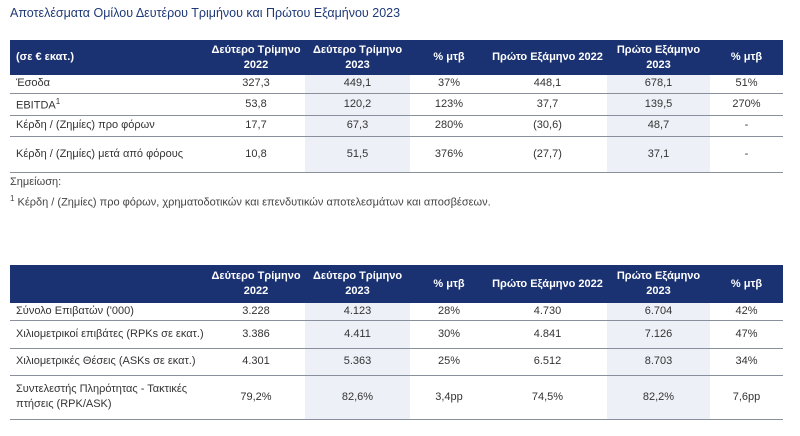 The height and width of the screenshot is (436, 800). Describe the element at coordinates (108, 84) in the screenshot. I see `row-label: Έσοδα` at that location.